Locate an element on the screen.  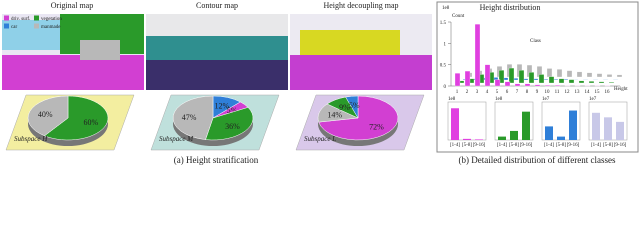
x-tick-label: 16 is located at coordinates (608, 92).